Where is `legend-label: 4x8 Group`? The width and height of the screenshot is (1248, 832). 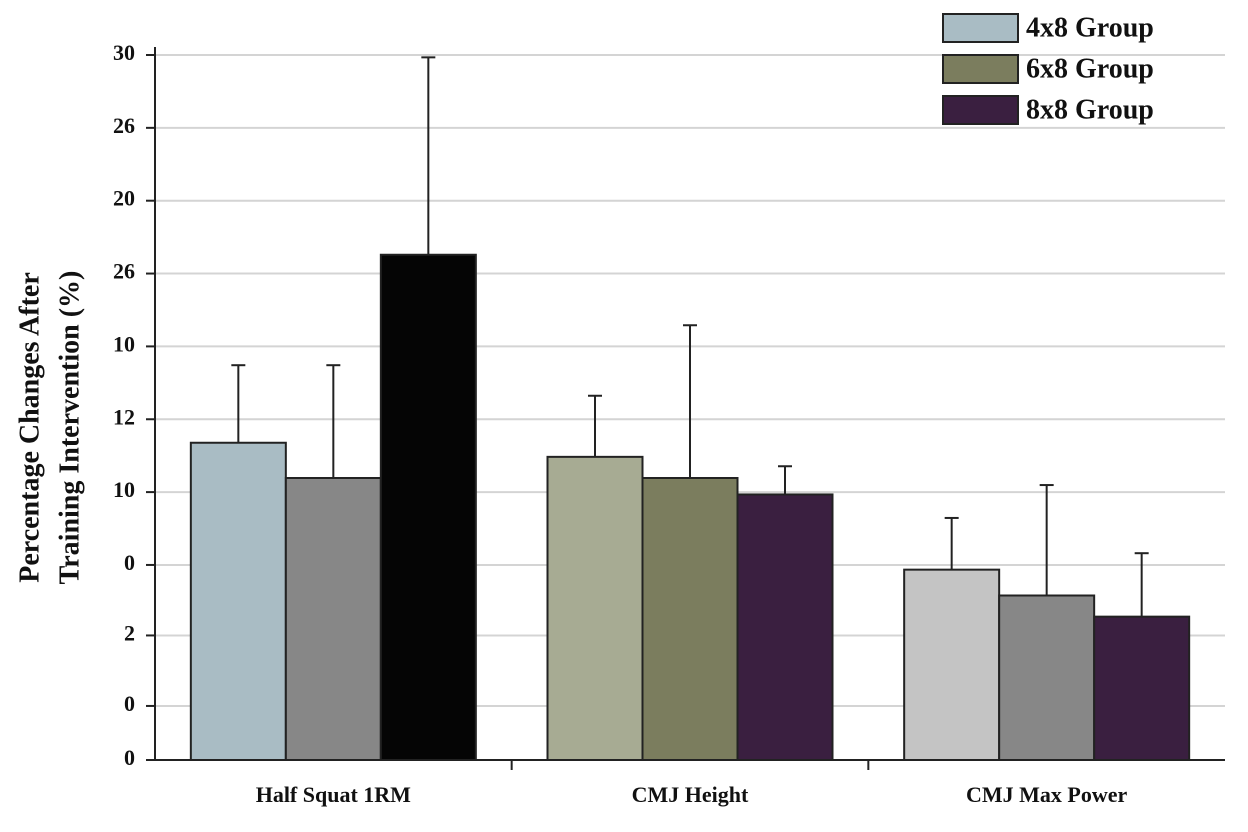
legend-label: 4x8 Group is located at coordinates (1090, 27).